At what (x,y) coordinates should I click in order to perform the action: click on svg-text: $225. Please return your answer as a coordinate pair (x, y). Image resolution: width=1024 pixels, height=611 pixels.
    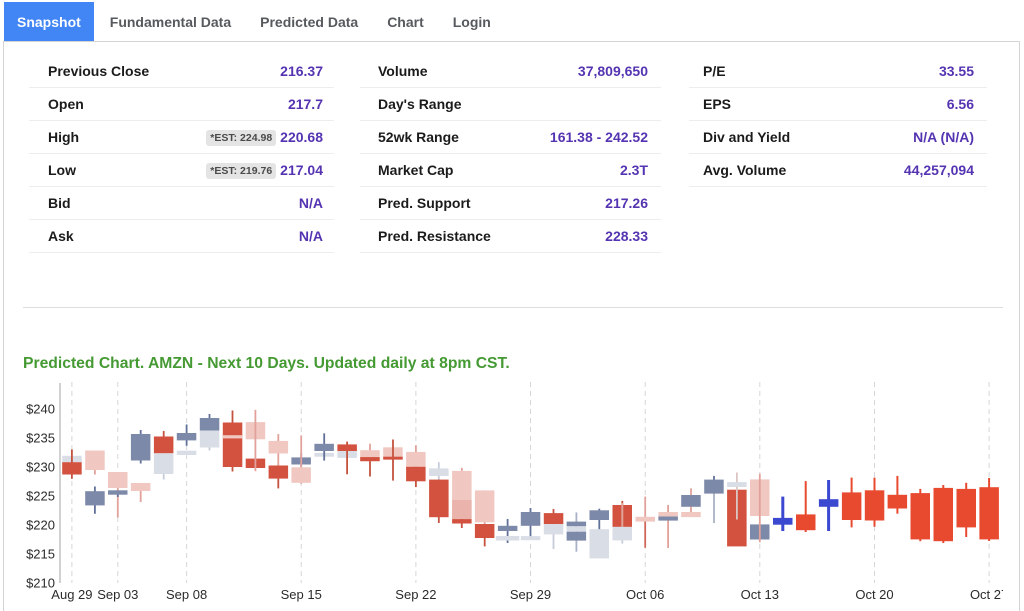
    Looking at the image, I should click on (40, 496).